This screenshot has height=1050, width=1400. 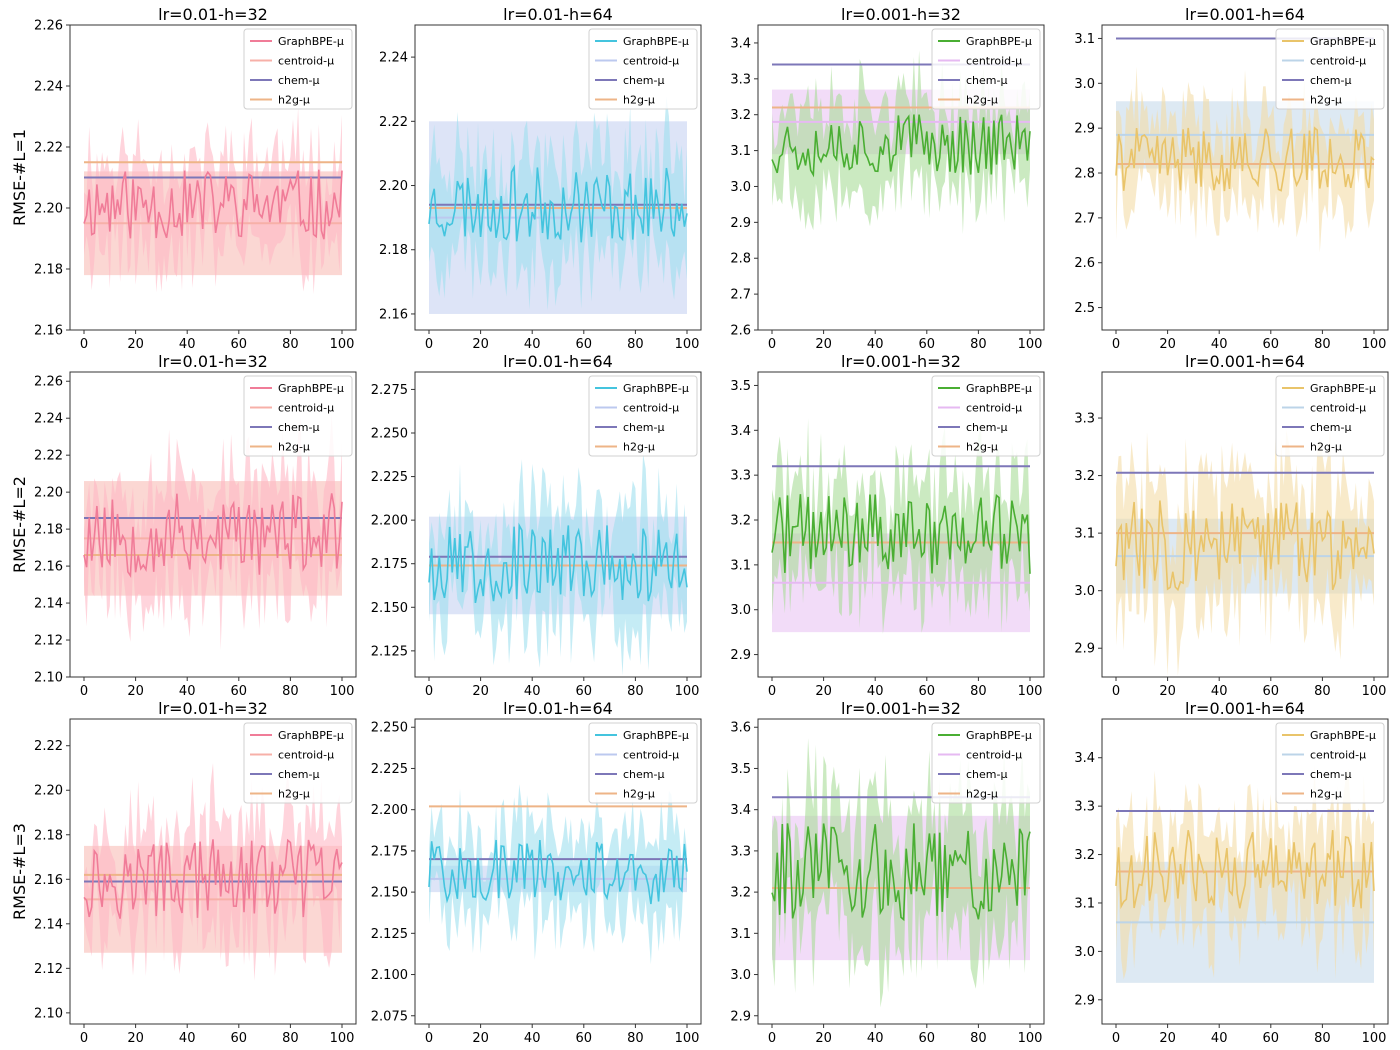 I want to click on subplot-title: lr=0.01-h=32, so click(x=213, y=14).